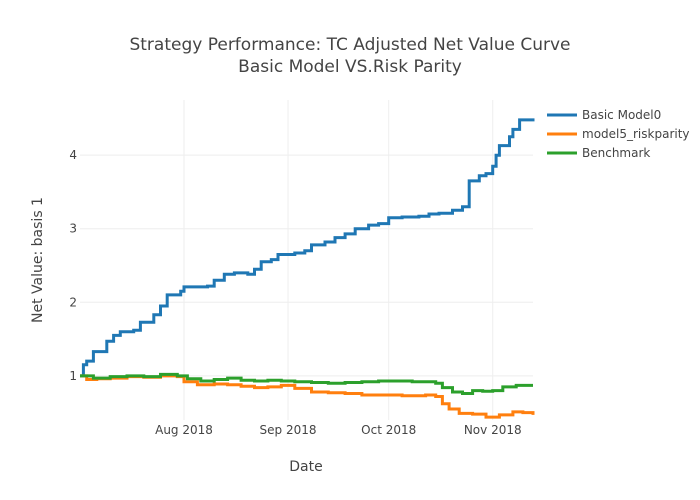 The width and height of the screenshot is (700, 500). I want to click on y-tick-label: 4, so click(73, 155).